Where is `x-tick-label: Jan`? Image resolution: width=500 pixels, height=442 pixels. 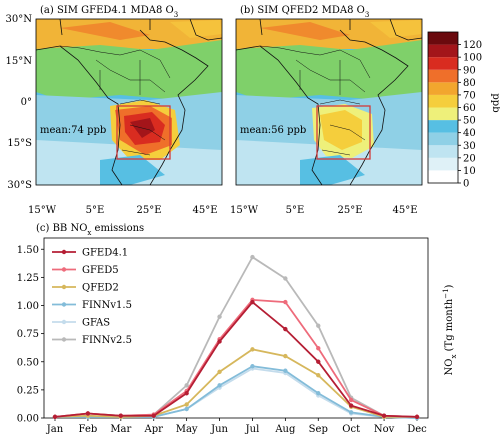 x-tick-label: Jan is located at coordinates (55, 429).